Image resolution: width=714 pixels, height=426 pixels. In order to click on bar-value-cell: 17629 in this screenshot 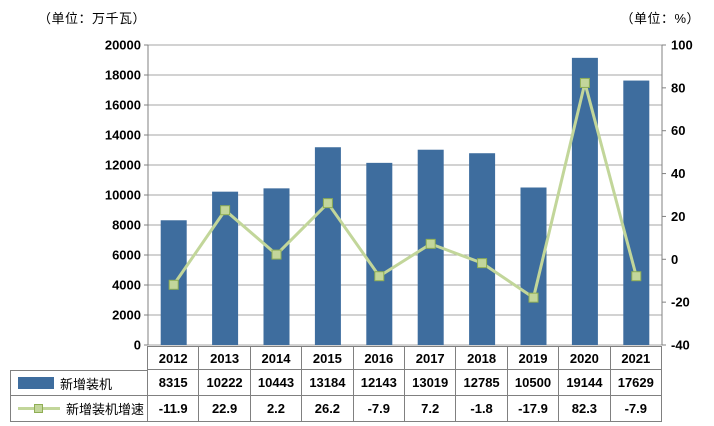, I will do `click(636, 383)`.